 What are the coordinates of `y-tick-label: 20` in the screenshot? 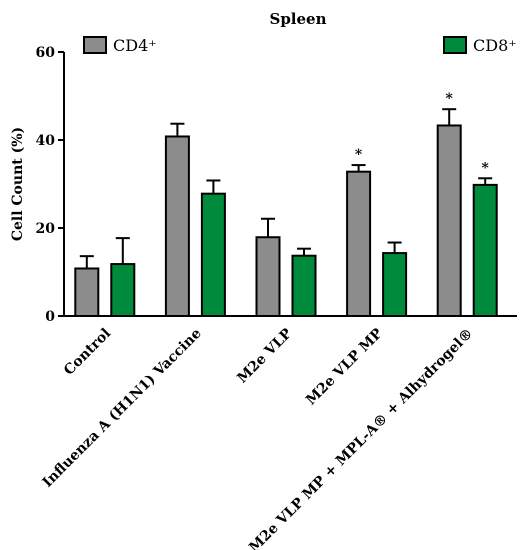 It's located at (46, 229).